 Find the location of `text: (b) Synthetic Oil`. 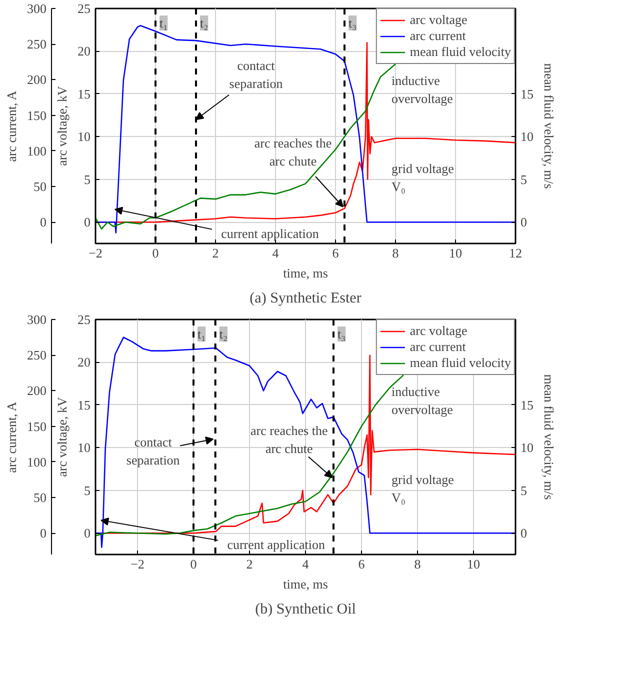

text: (b) Synthetic Oil is located at coordinates (305, 610).